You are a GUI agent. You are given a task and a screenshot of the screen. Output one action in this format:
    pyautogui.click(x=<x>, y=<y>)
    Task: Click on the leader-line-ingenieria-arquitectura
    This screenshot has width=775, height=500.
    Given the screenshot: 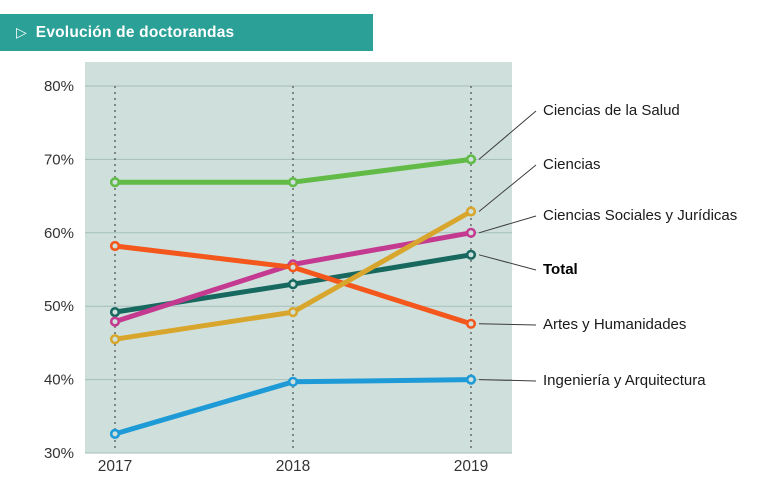 What is the action you would take?
    pyautogui.click(x=507, y=380)
    